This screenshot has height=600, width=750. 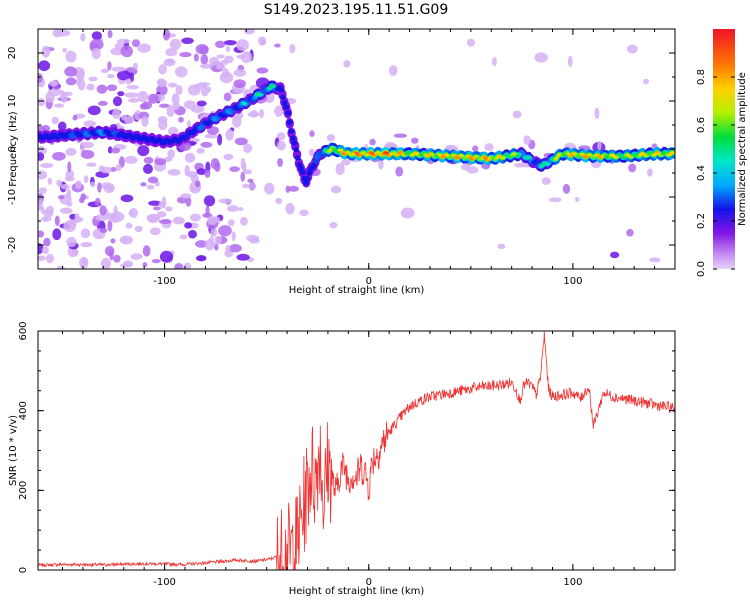 I want to click on top-ytick-label: 10, so click(x=12, y=101).